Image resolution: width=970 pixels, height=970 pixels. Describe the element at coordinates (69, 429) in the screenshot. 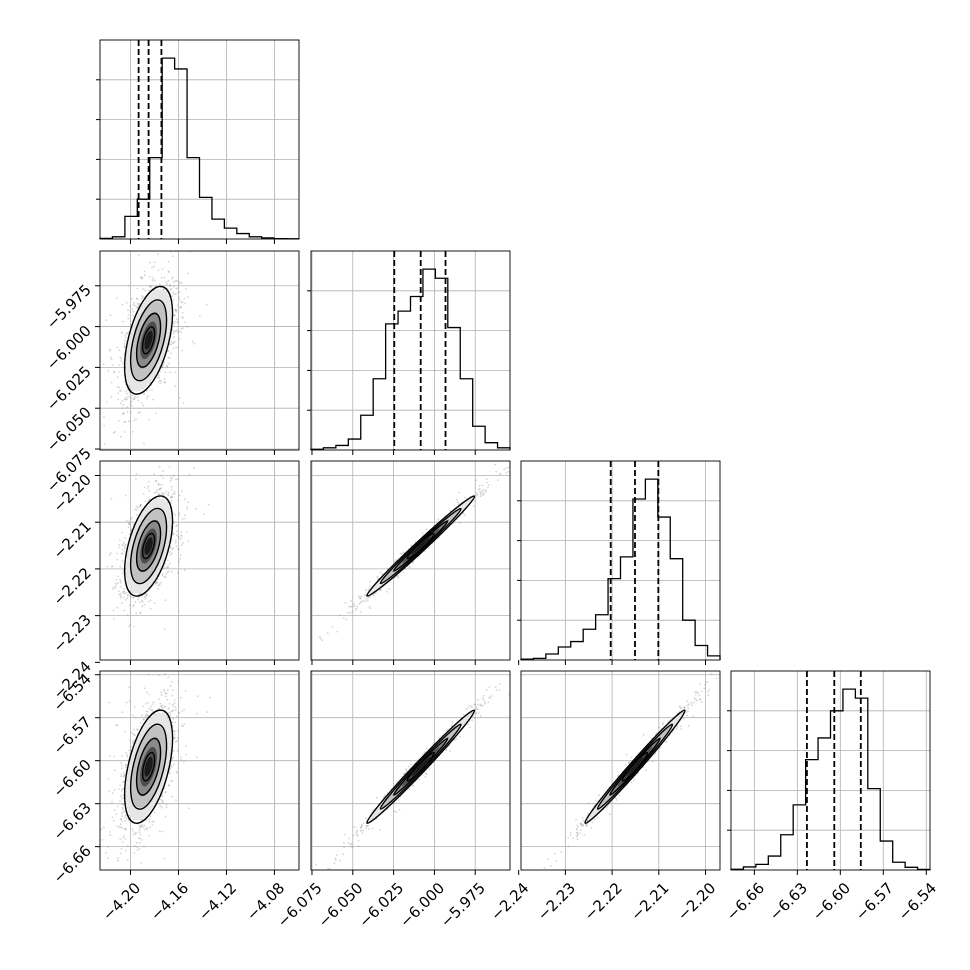

I see `y-tick-label-1-1: −6.050` at that location.